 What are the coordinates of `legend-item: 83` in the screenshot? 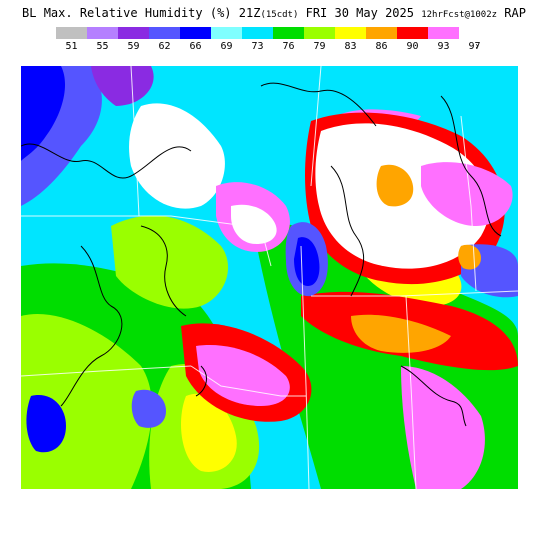 It's located at (350, 39).